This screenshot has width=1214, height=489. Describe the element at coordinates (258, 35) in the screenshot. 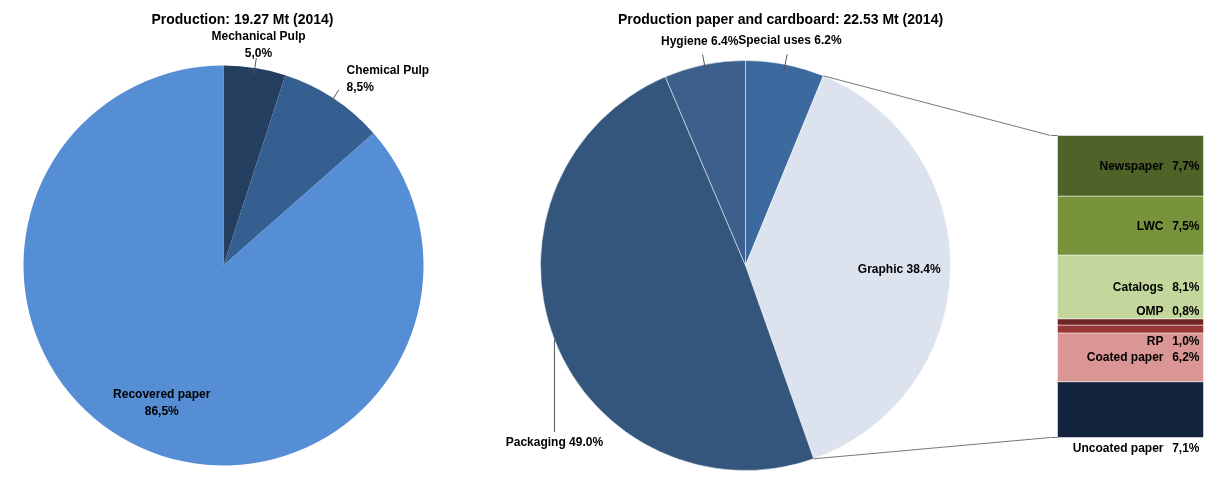

I see `slice-label: Mechanical Pulp` at that location.